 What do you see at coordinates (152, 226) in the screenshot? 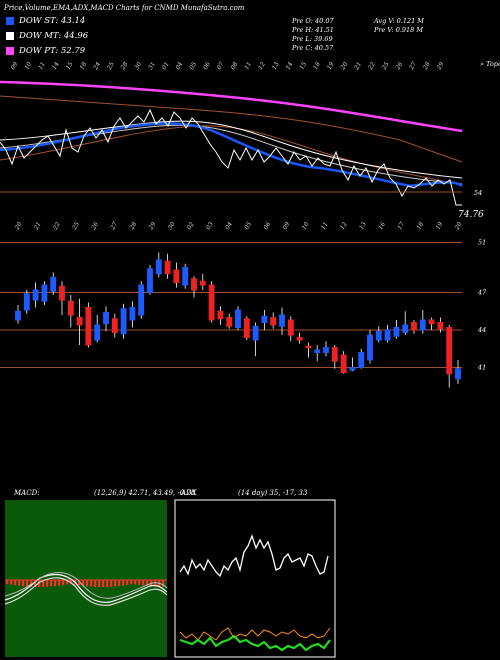
I see `lower-date-label: 29` at bounding box center [152, 226].